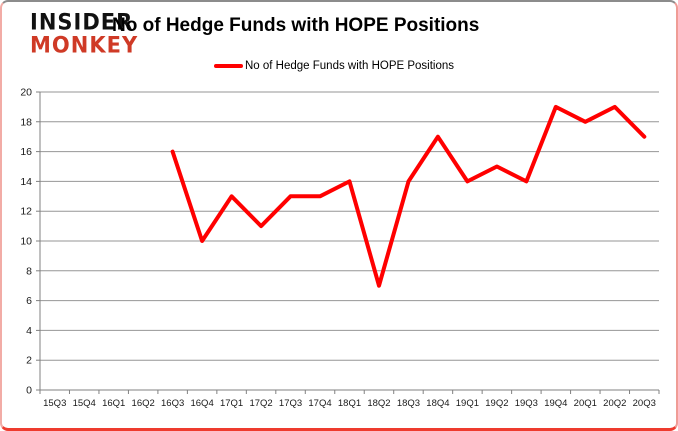  What do you see at coordinates (29, 271) in the screenshot?
I see `y-tick-label: 8` at bounding box center [29, 271].